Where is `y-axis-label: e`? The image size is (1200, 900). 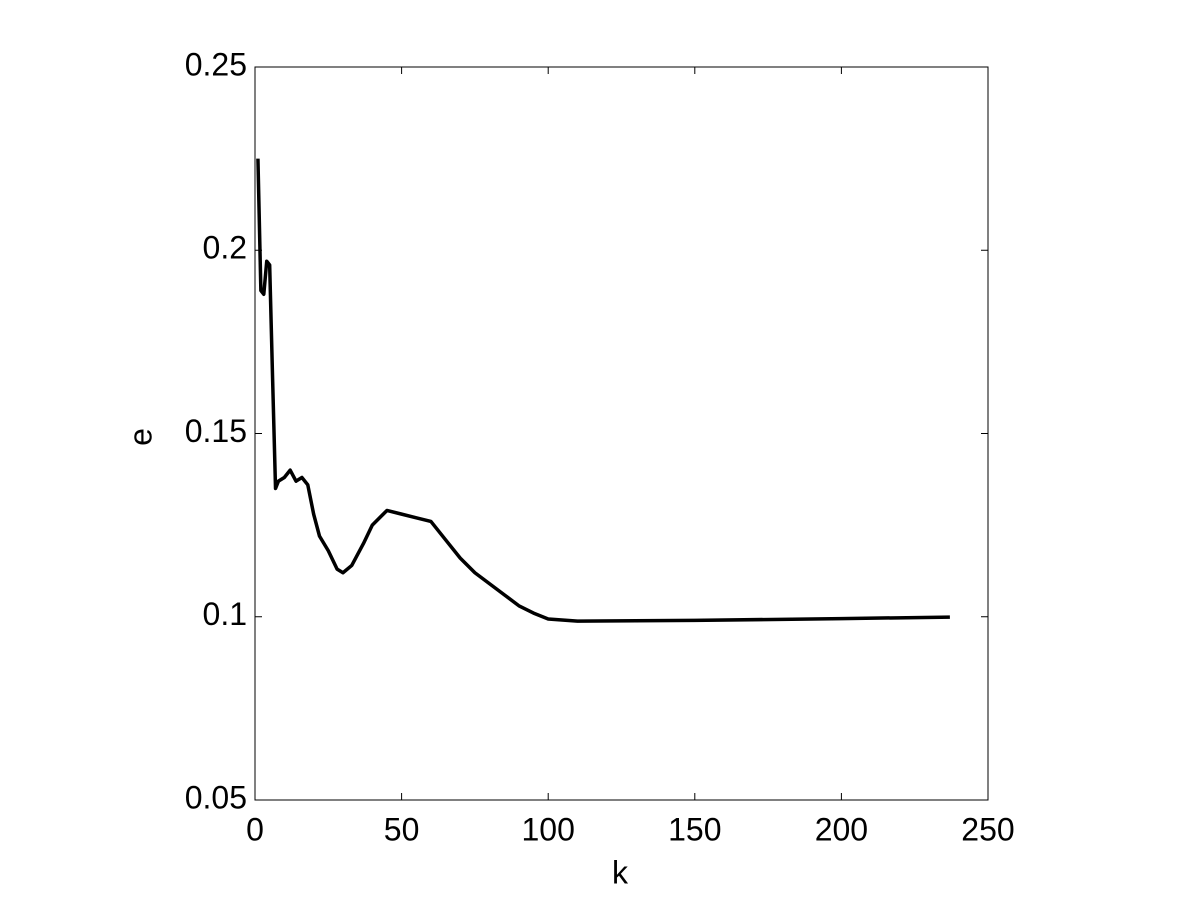
y-axis-label: e is located at coordinates (140, 437).